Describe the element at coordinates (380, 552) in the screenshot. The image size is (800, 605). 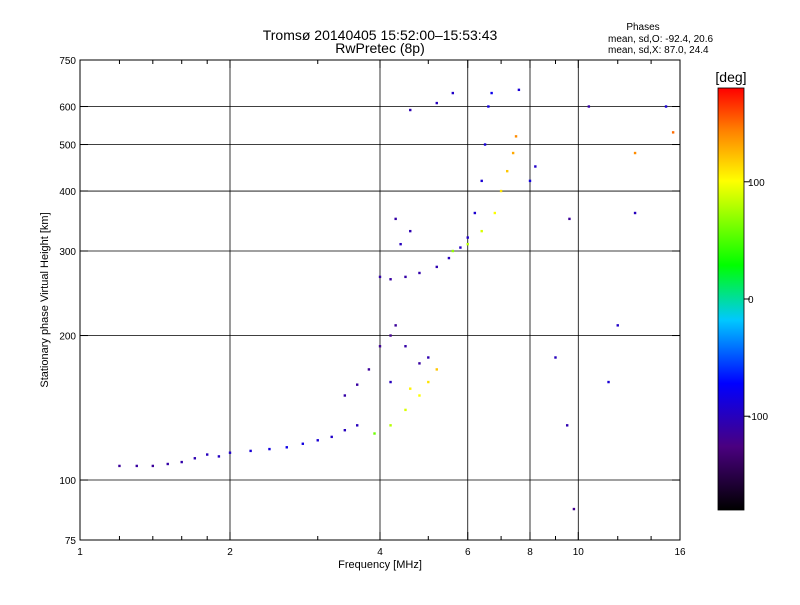
I see `x-tick-label: 4` at that location.